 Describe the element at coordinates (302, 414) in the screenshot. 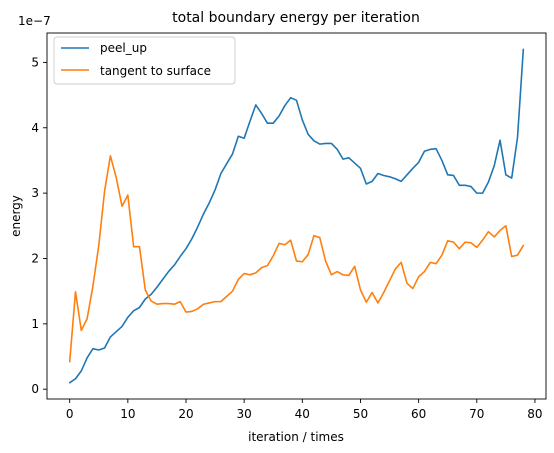

I see `x-tick-label: 40` at that location.